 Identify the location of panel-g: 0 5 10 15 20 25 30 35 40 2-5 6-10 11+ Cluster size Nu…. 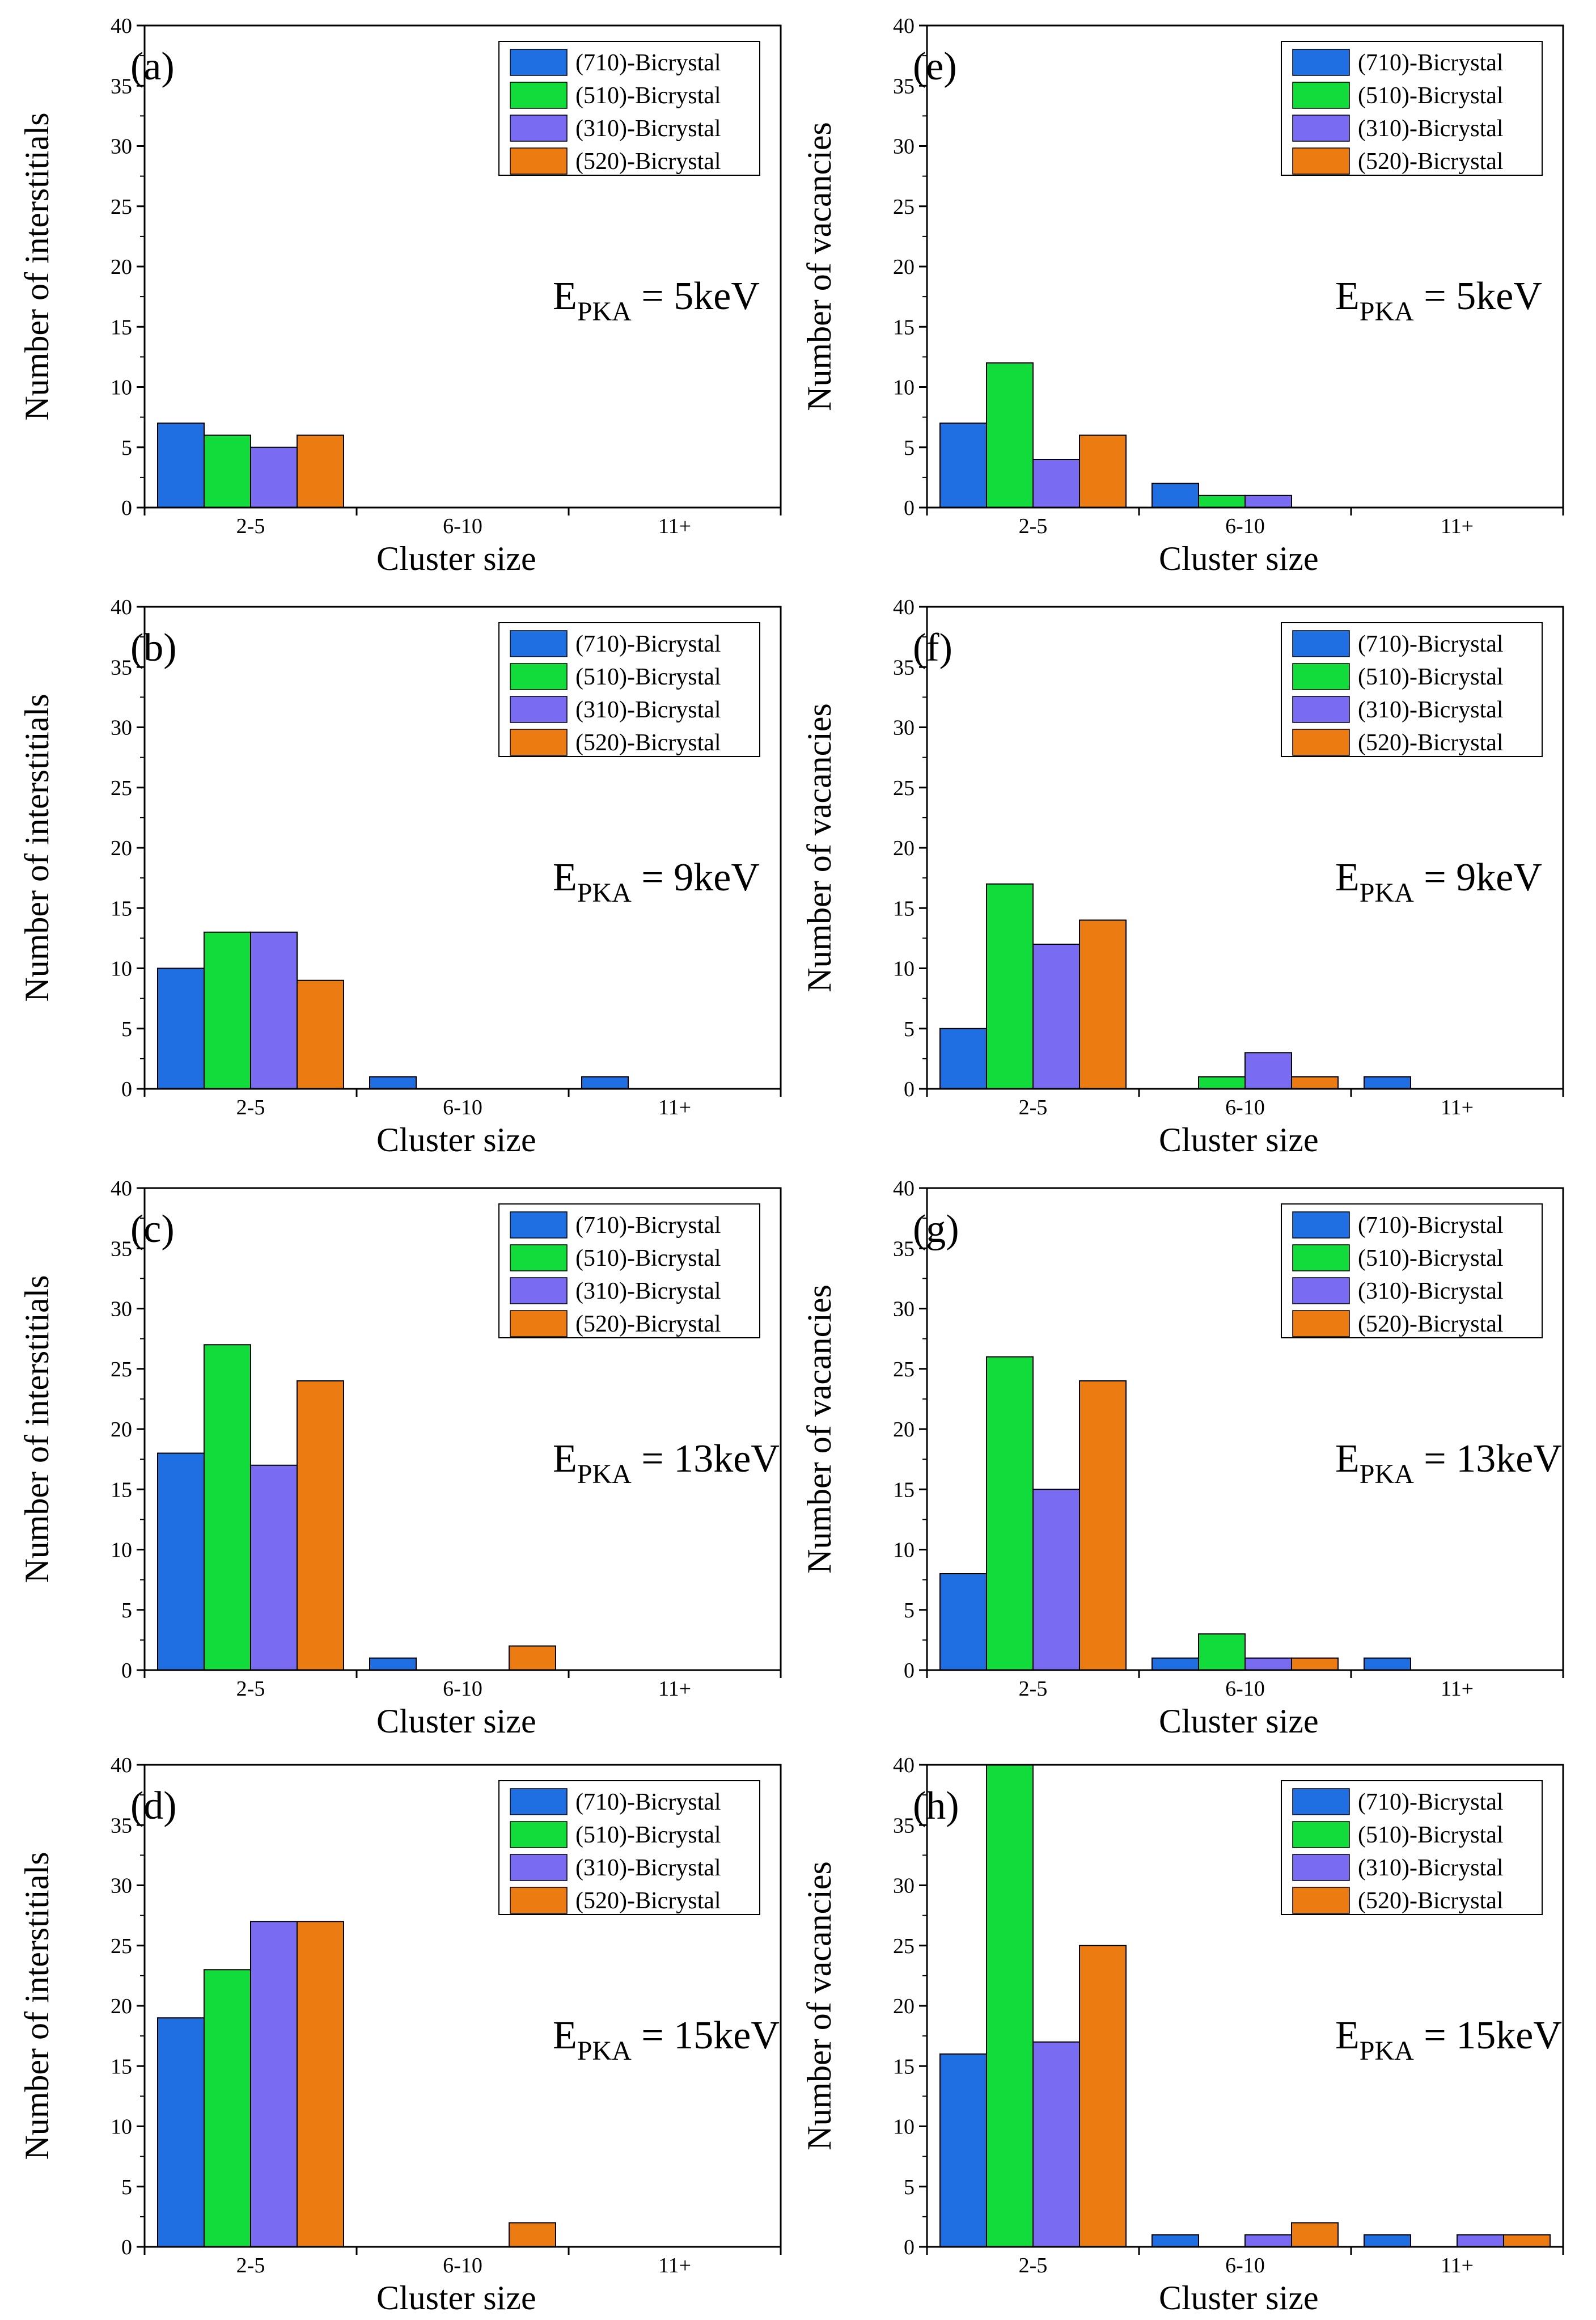
(1182, 1458).